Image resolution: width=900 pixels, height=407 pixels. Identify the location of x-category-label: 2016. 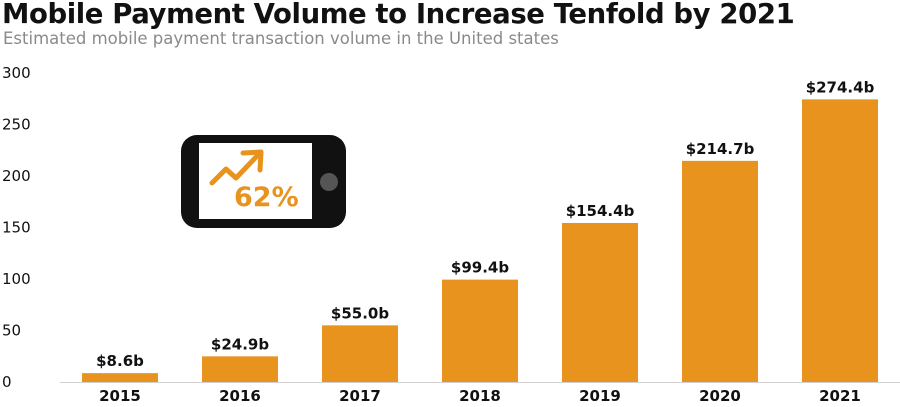
(240, 396).